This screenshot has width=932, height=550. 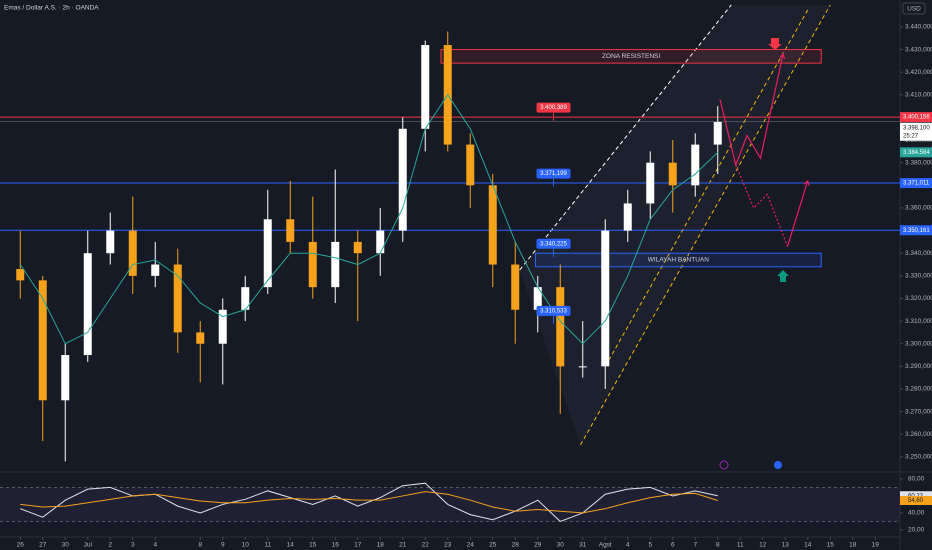 What do you see at coordinates (369, 502) in the screenshot?
I see `indicator-line` at bounding box center [369, 502].